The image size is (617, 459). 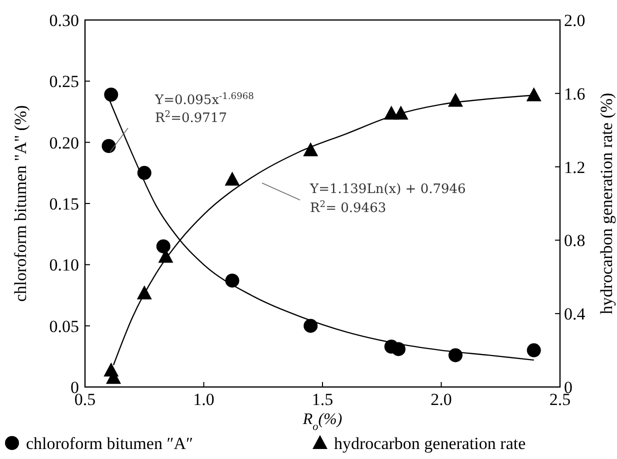 What do you see at coordinates (64, 326) in the screenshot?
I see `y-tick-label: 0.05` at bounding box center [64, 326].